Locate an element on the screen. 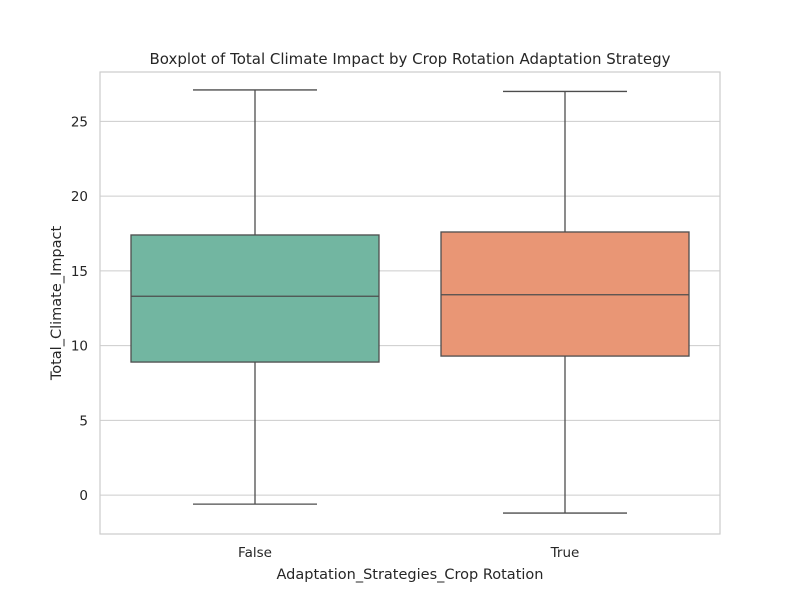  y-tick-label: 0 is located at coordinates (83, 496).